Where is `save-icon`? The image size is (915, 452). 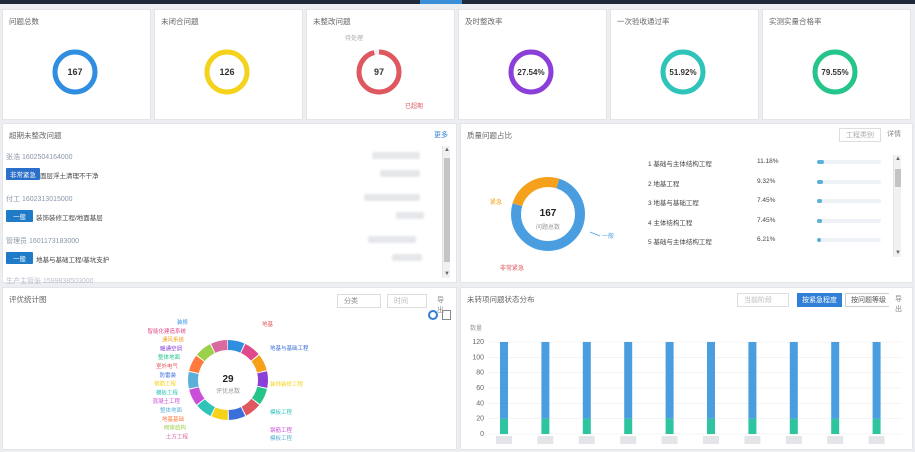 save-icon is located at coordinates (446, 315).